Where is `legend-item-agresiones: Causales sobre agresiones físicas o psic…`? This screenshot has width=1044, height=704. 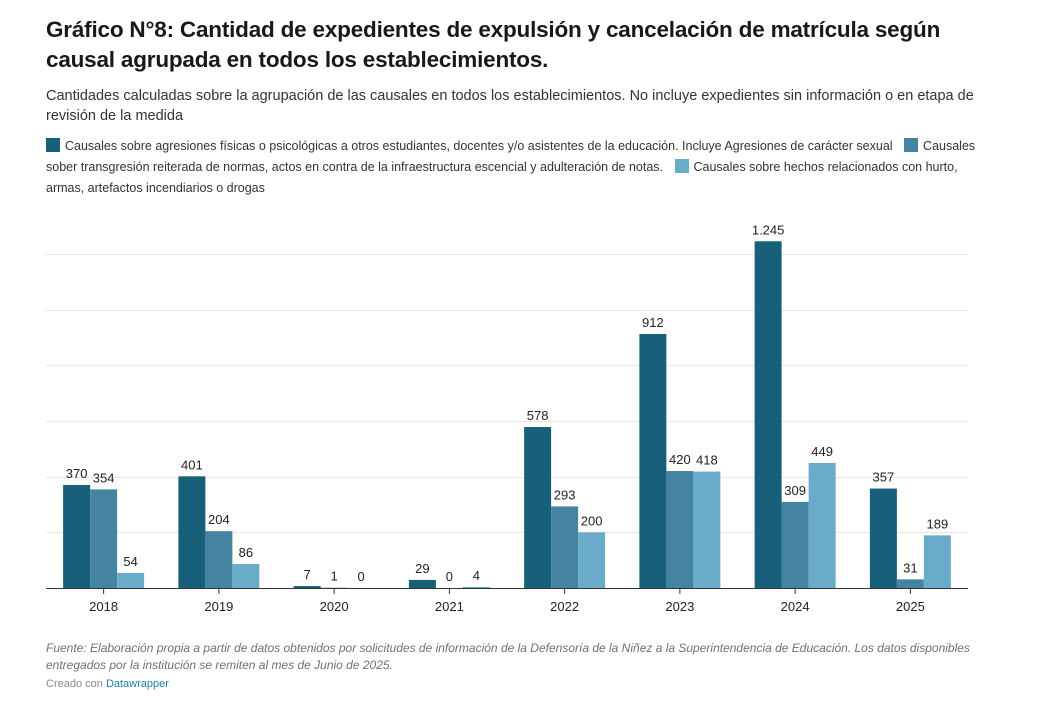
legend-item-agresiones: Causales sobre agresiones físicas o psic… is located at coordinates (471, 145).